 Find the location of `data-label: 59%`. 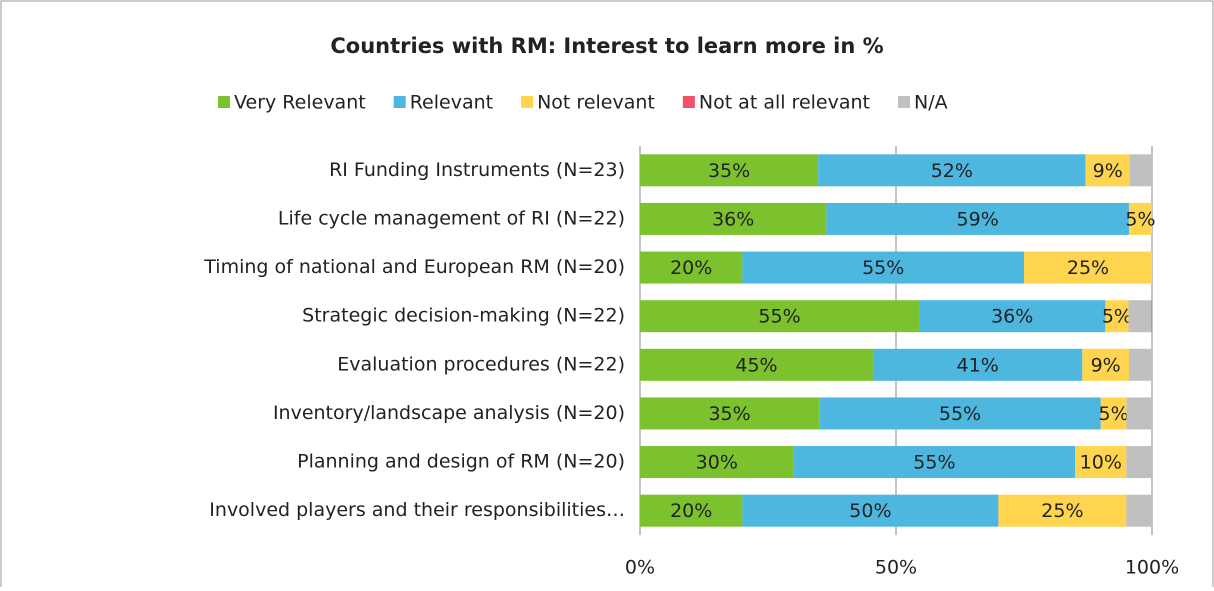

data-label: 59% is located at coordinates (978, 219).